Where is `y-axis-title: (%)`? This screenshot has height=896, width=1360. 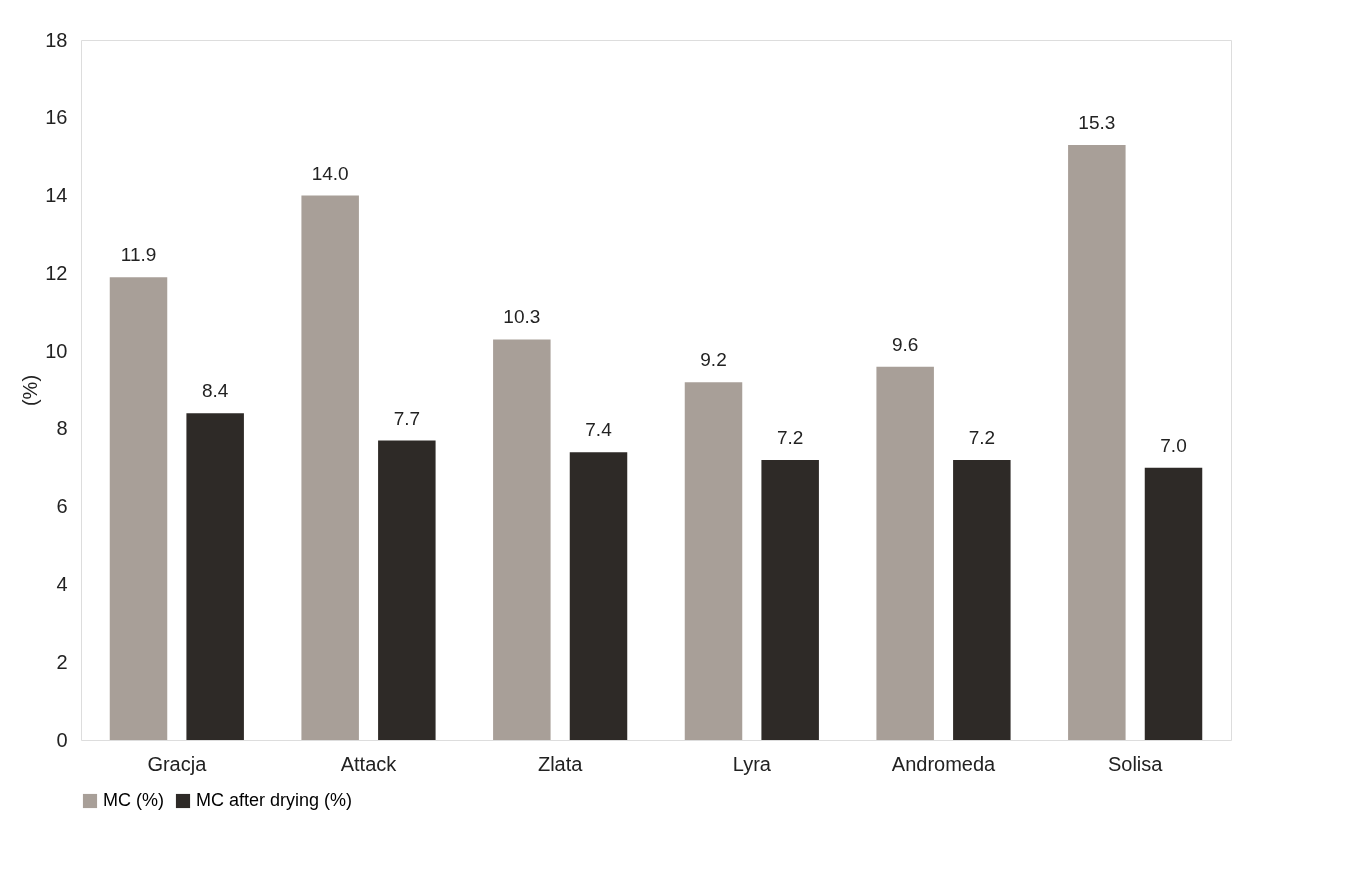 y-axis-title: (%) is located at coordinates (30, 390).